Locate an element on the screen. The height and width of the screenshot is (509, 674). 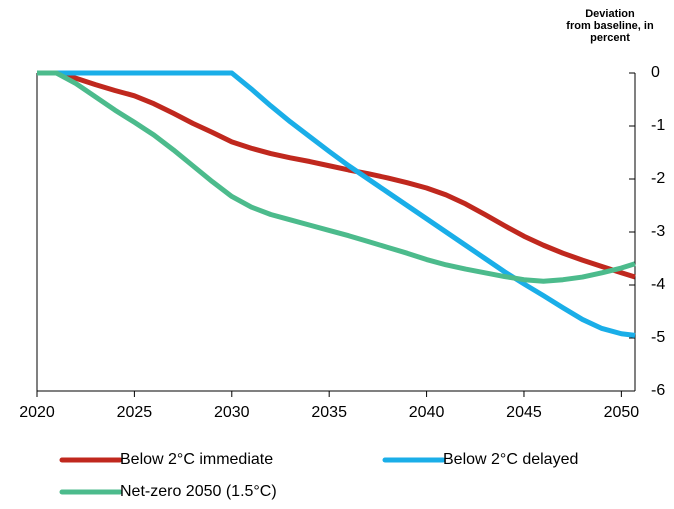
y-tick-label: 0 is located at coordinates (655, 72).